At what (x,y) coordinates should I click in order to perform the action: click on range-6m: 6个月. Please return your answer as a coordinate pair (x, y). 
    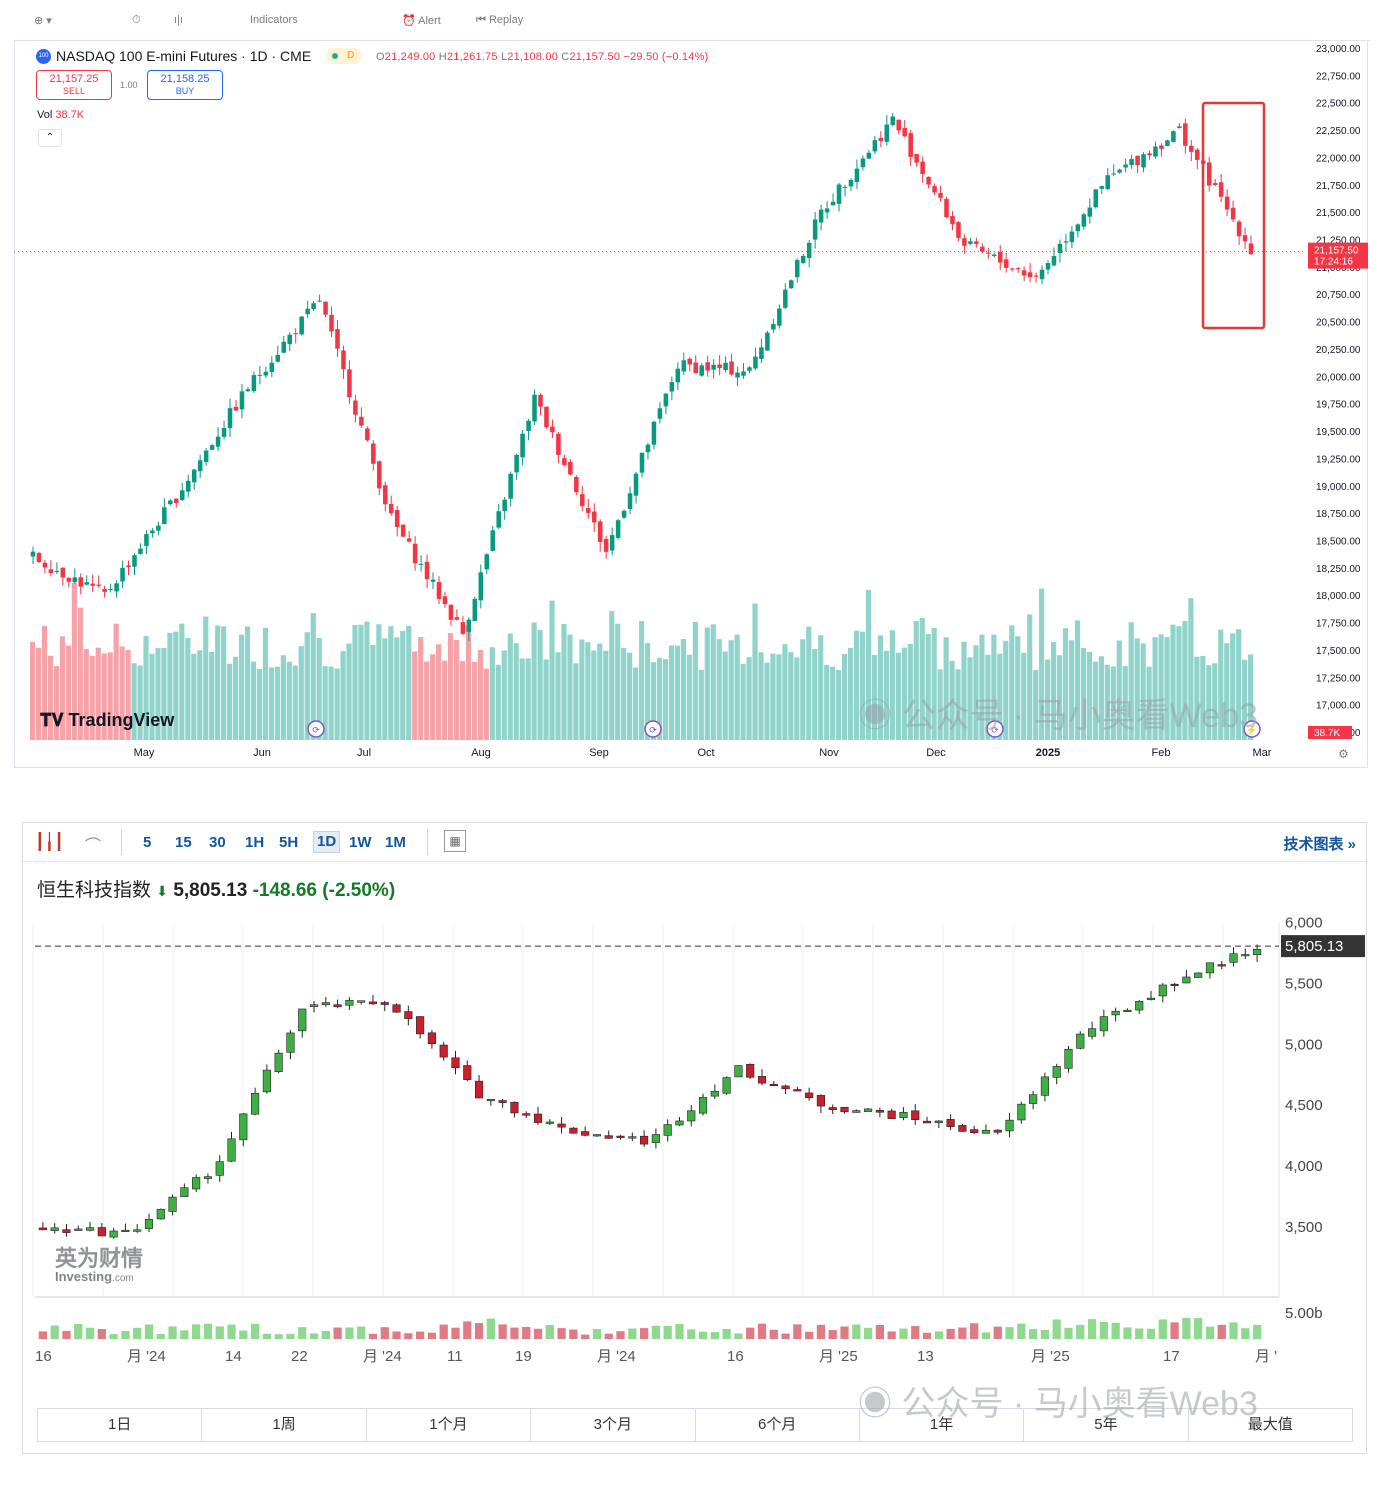
    Looking at the image, I should click on (778, 1425).